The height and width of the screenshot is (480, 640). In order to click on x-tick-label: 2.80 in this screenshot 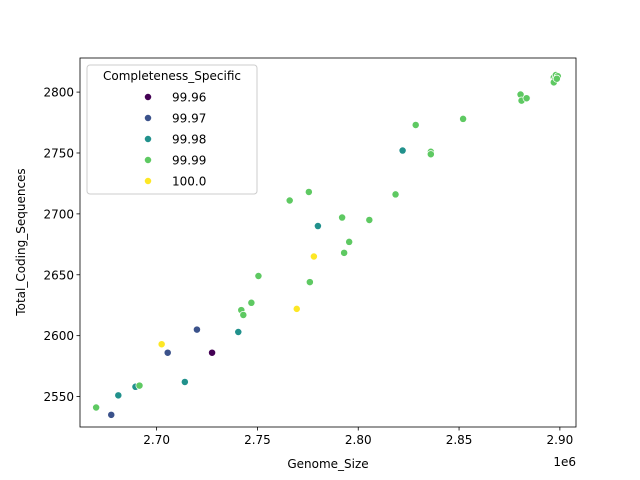, I will do `click(358, 440)`.